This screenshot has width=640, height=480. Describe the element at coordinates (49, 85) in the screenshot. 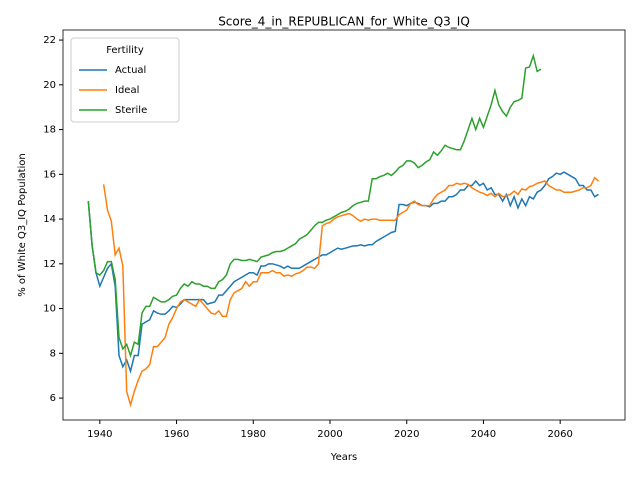

I see `y-tick-label: 20` at that location.